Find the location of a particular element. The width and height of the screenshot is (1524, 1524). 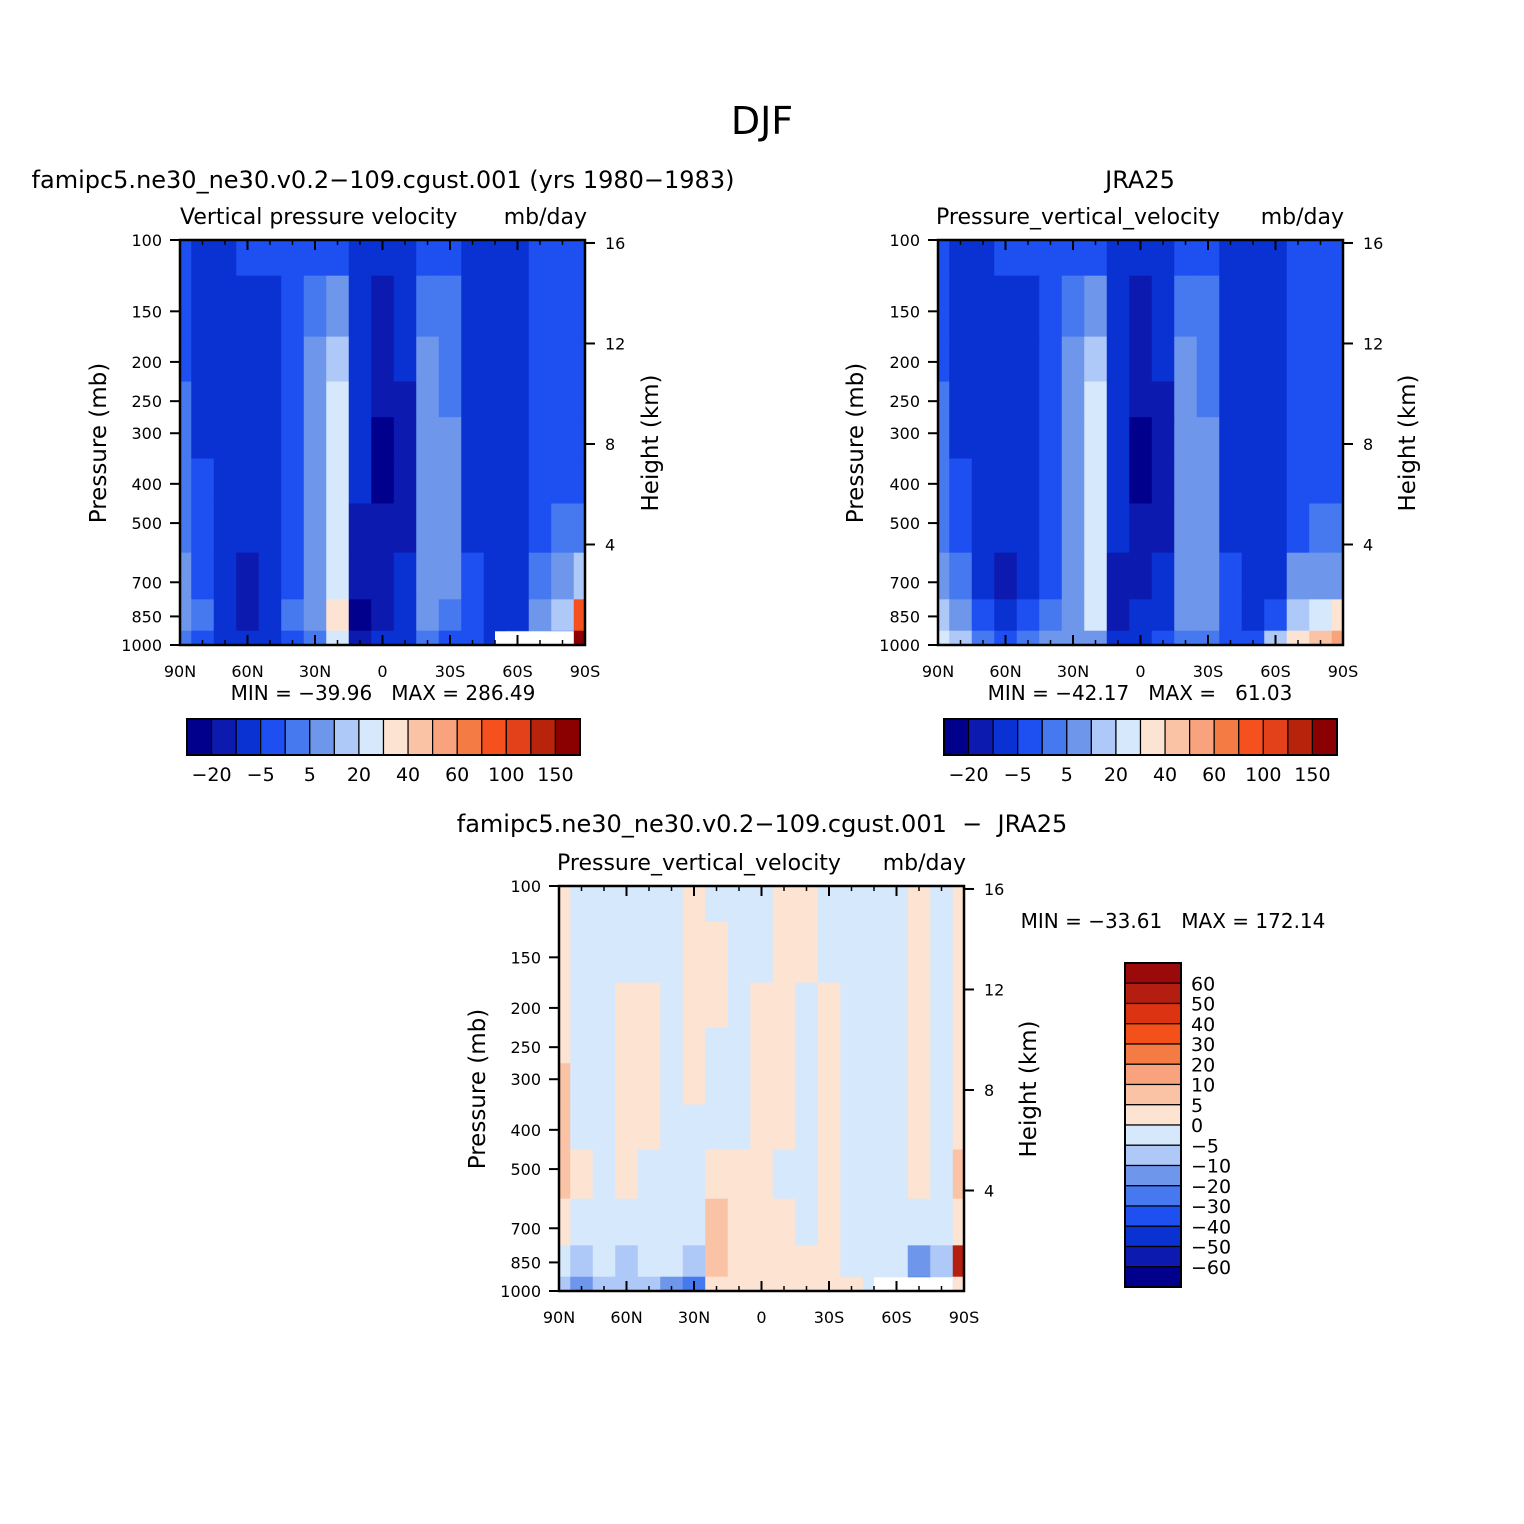

x-tick-label: 60S is located at coordinates (517, 671).